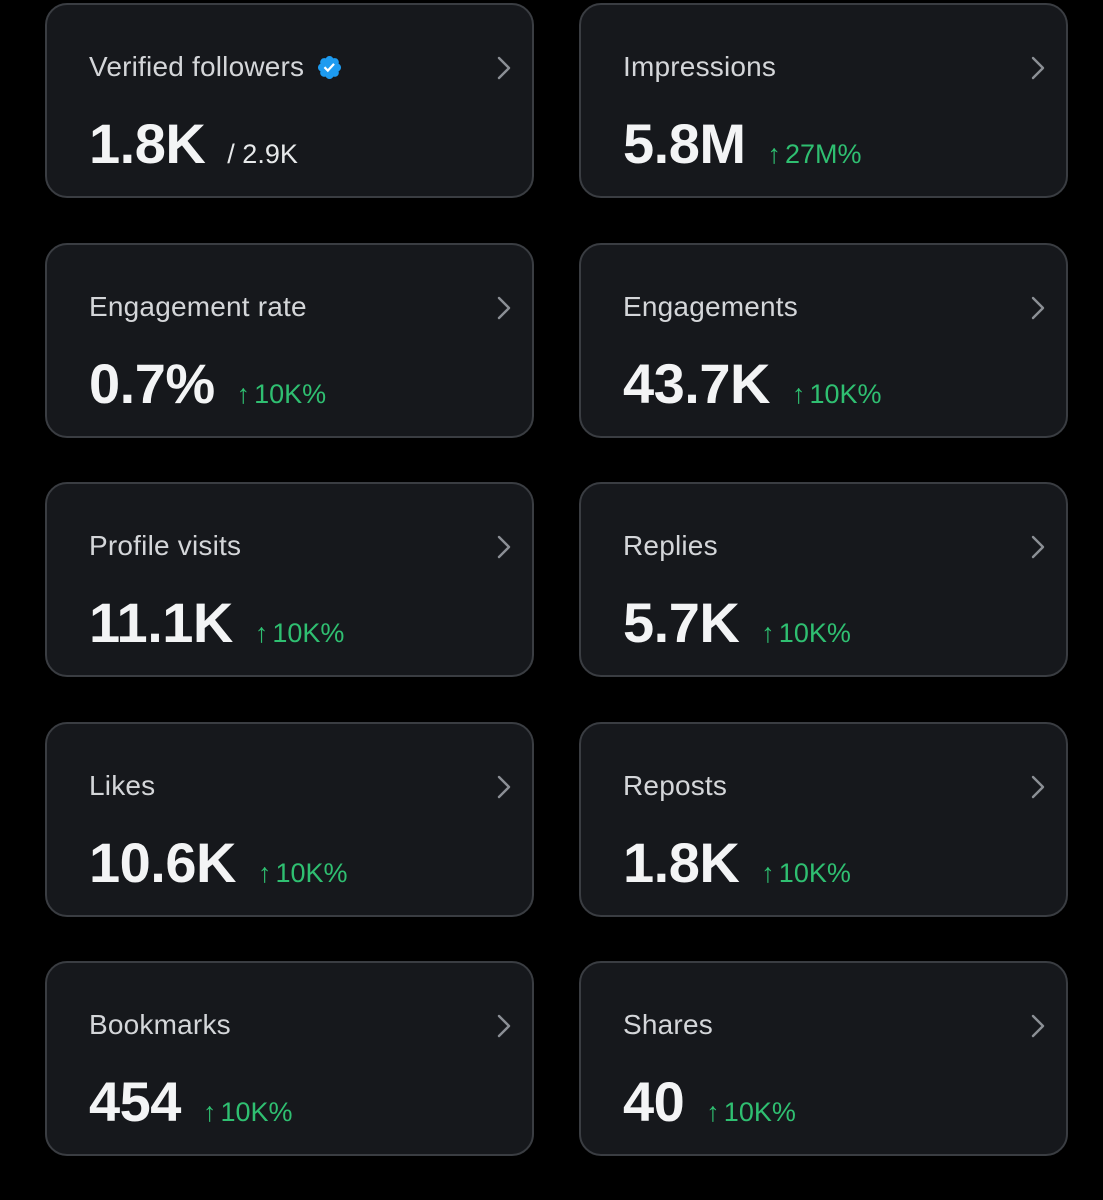  What do you see at coordinates (135, 1101) in the screenshot?
I see `metric-value: 454` at bounding box center [135, 1101].